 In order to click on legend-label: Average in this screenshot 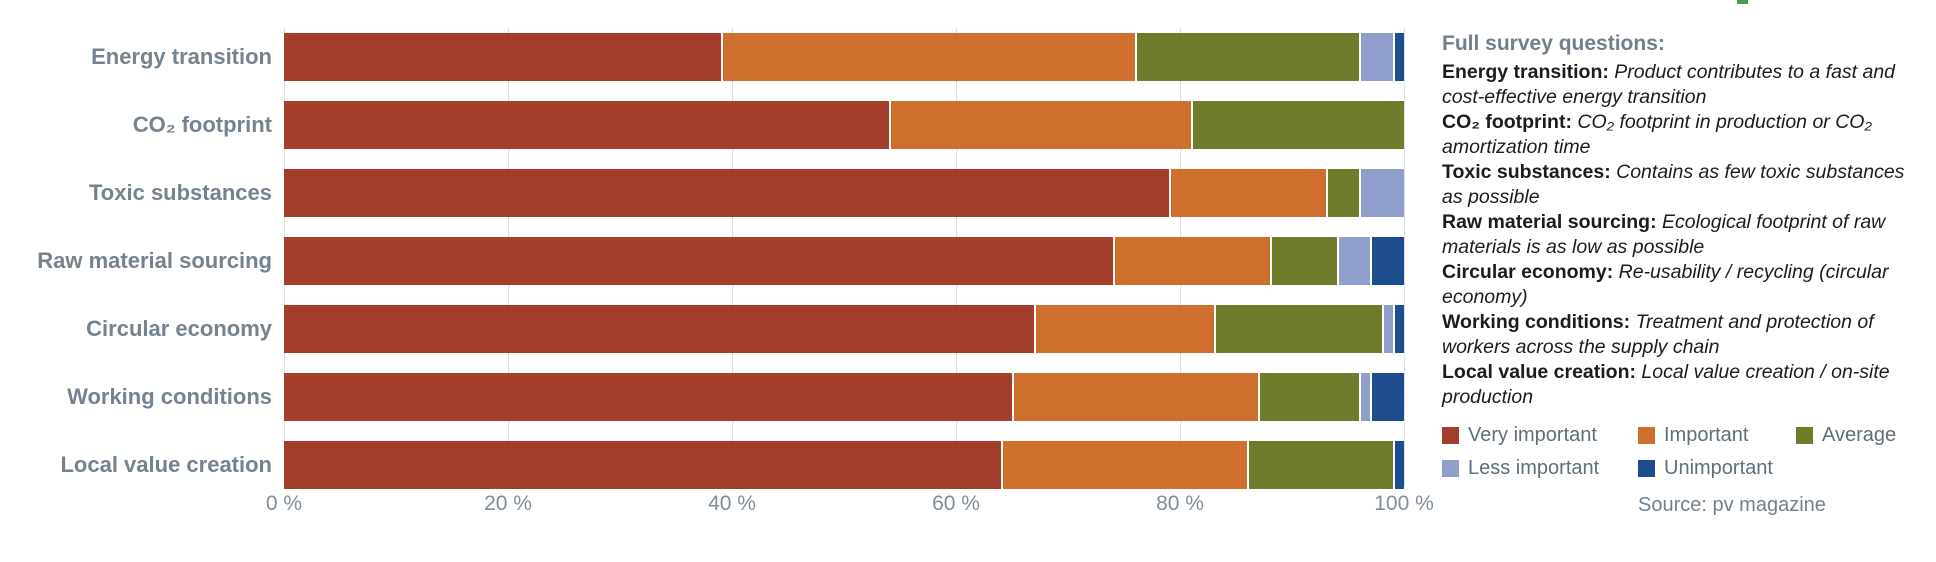, I will do `click(1859, 435)`.